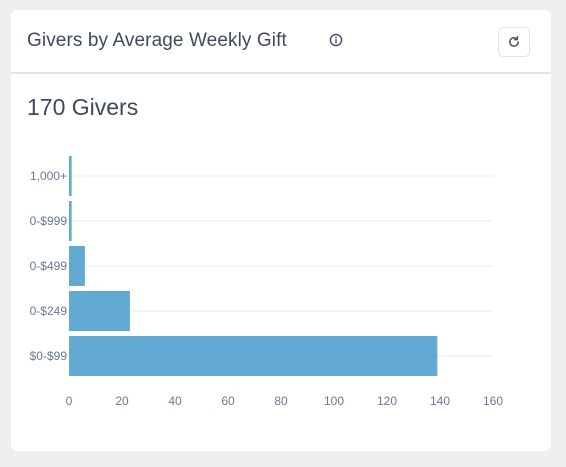 The image size is (566, 467). I want to click on refresh-icon, so click(514, 41).